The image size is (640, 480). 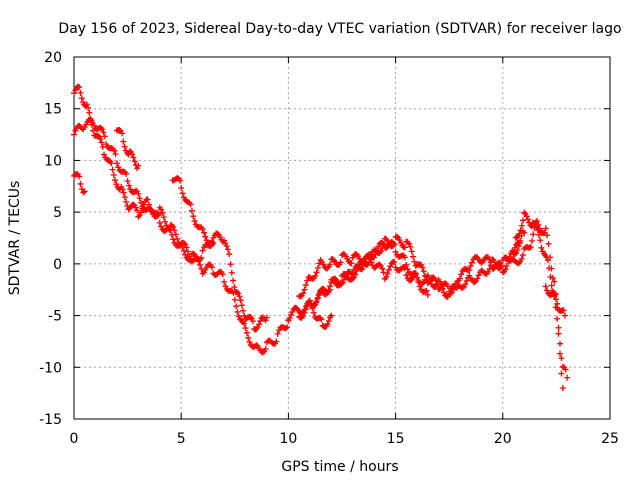 What do you see at coordinates (610, 439) in the screenshot?
I see `x-tick-label: 25` at bounding box center [610, 439].